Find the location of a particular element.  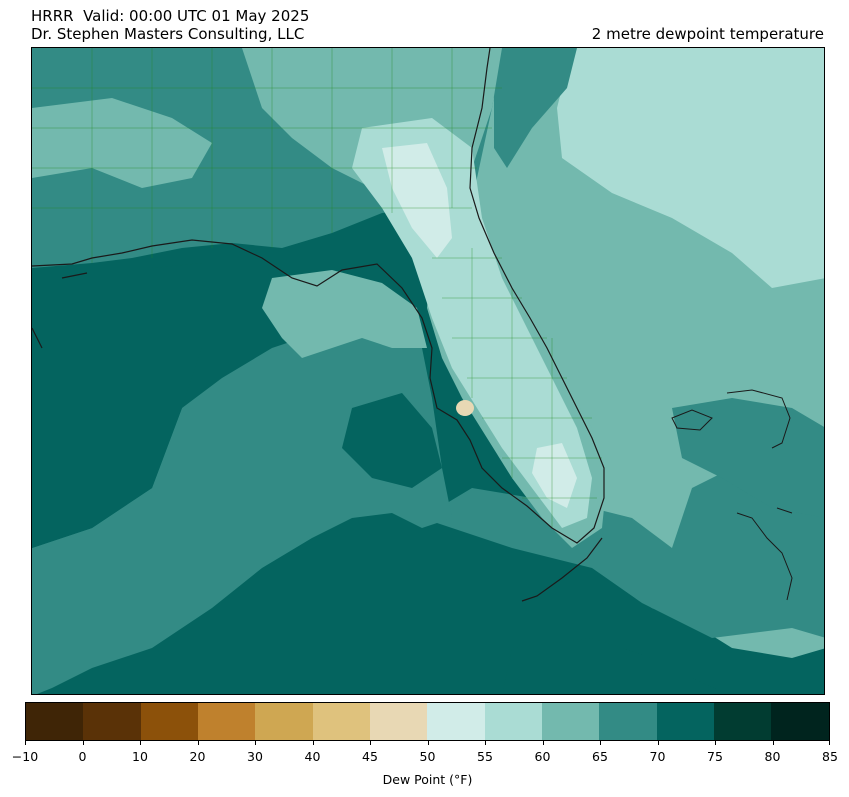

colorbar-ticks: −10 0 10 20 30 40 45 50 55 60 65 70 75 80 85 is located at coordinates (425, 753).